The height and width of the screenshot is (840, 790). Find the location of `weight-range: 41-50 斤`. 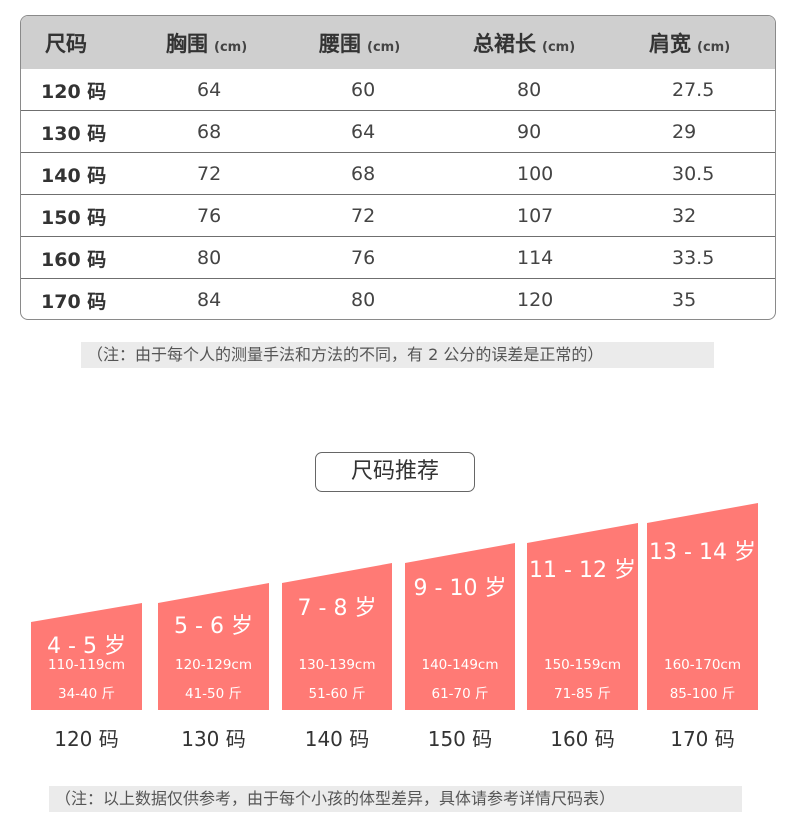

weight-range: 41-50 斤 is located at coordinates (213, 694).